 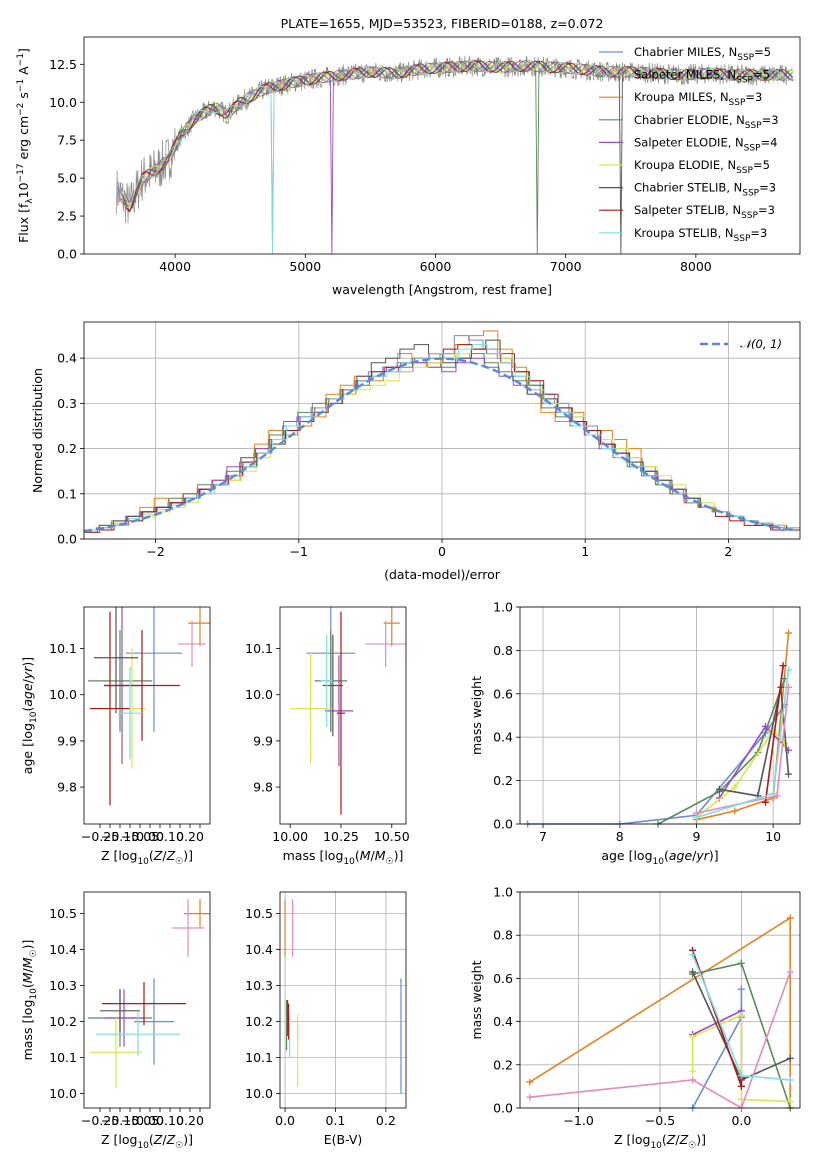 What do you see at coordinates (305, 266) in the screenshot?
I see `x-tick-label: 5000` at bounding box center [305, 266].